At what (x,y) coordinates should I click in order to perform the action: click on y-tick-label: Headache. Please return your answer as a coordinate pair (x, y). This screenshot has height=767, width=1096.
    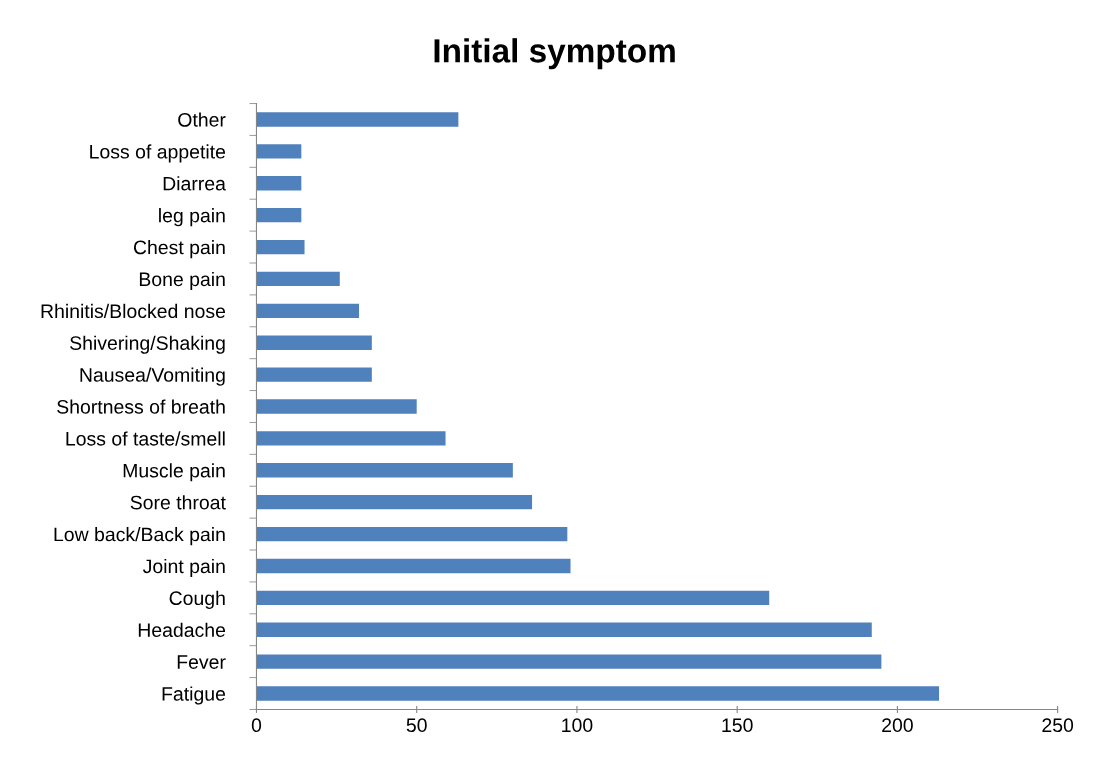
    Looking at the image, I should click on (182, 629).